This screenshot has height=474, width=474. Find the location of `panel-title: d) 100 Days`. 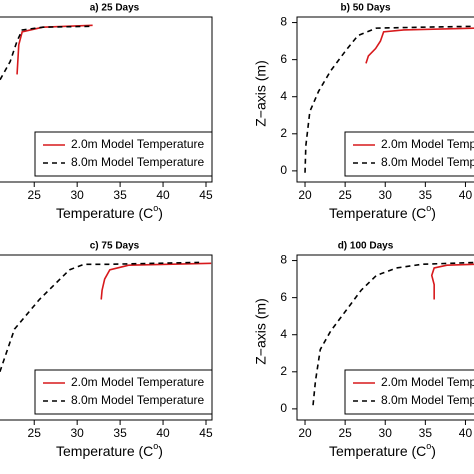

panel-title: d) 100 Days is located at coordinates (366, 246).